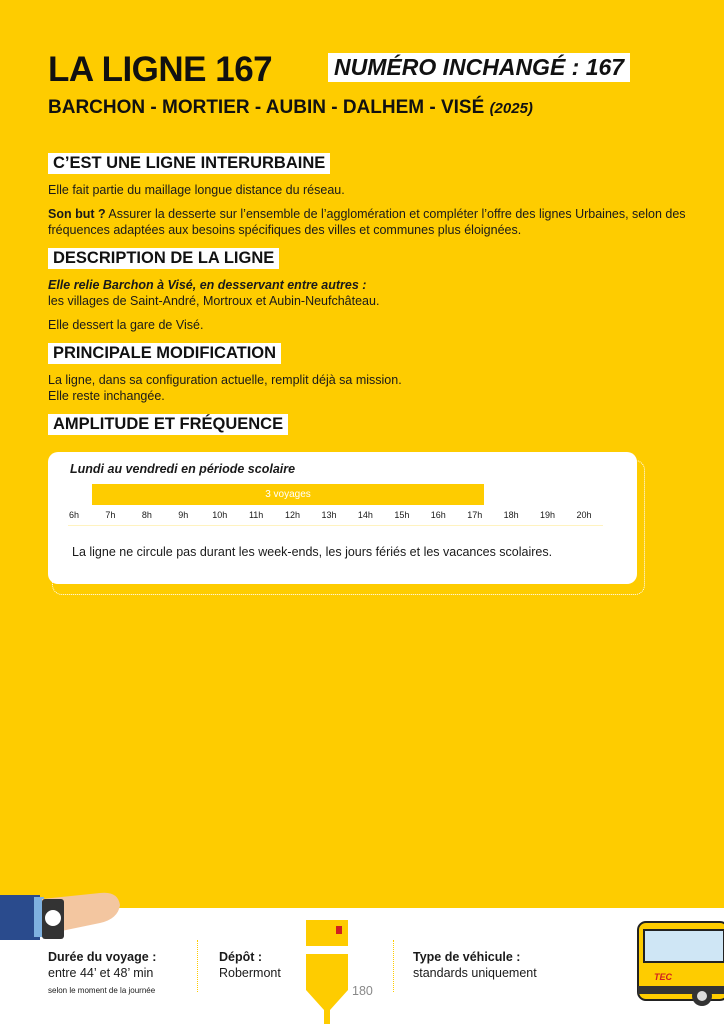 The image size is (724, 1024). What do you see at coordinates (467, 957) in the screenshot?
I see `vehicle-label: Type de véhicule :` at bounding box center [467, 957].